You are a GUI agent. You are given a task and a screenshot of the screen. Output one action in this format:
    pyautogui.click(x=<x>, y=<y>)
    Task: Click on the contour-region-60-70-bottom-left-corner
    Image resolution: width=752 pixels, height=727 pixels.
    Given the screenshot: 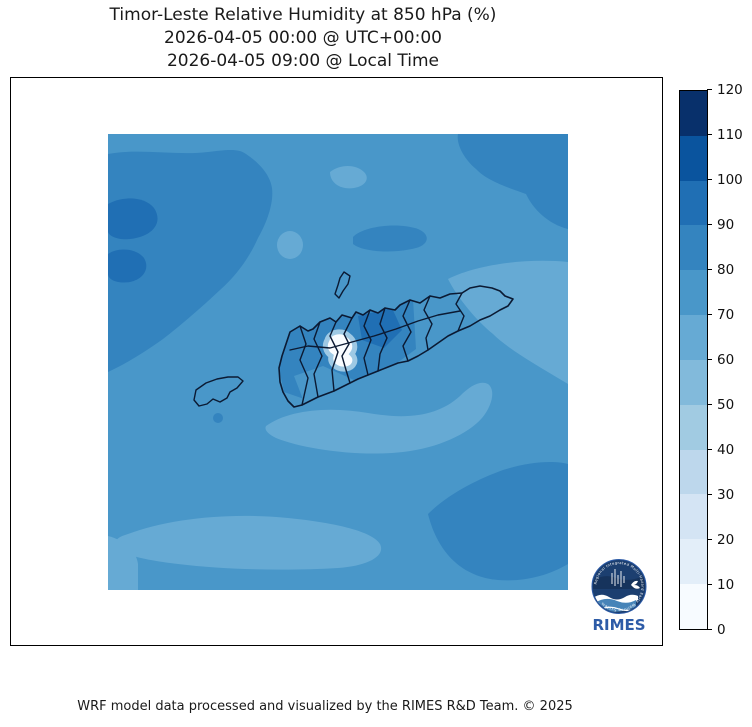 What is the action you would take?
    pyautogui.click(x=123, y=563)
    